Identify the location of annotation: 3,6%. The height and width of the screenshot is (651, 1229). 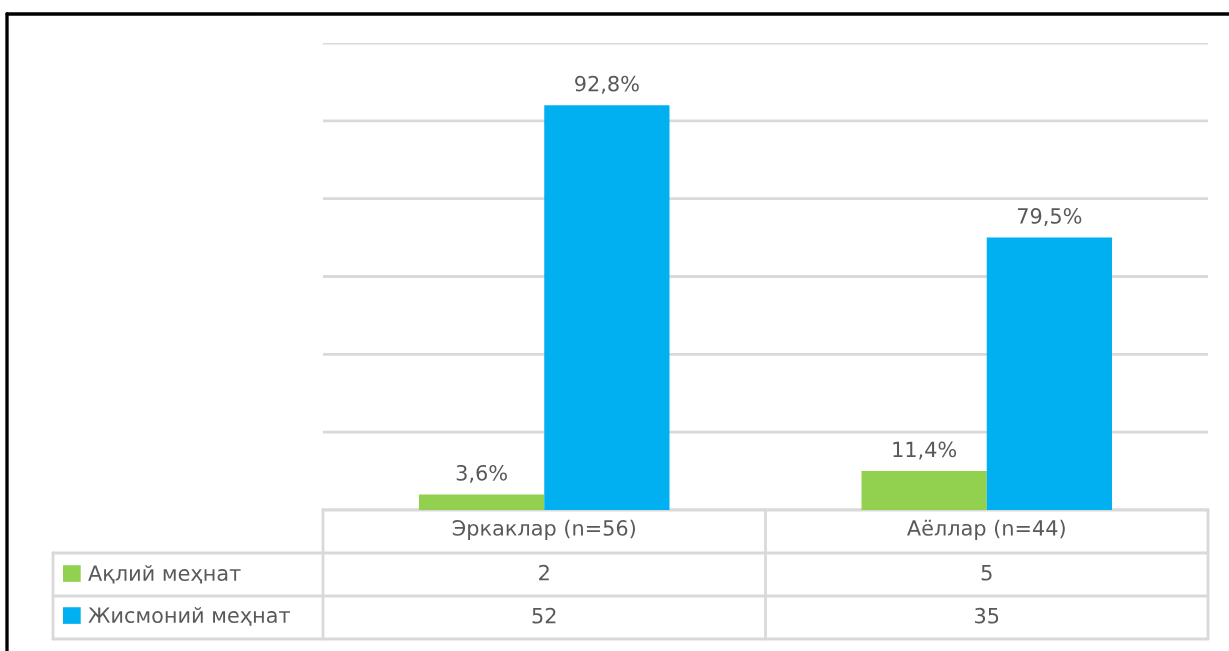
(481, 473).